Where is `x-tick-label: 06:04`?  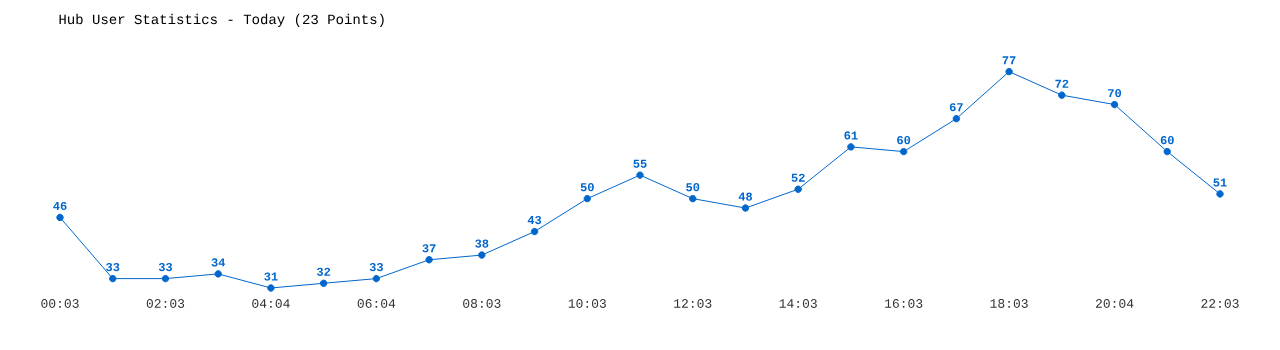
x-tick-label: 06:04 is located at coordinates (376, 303).